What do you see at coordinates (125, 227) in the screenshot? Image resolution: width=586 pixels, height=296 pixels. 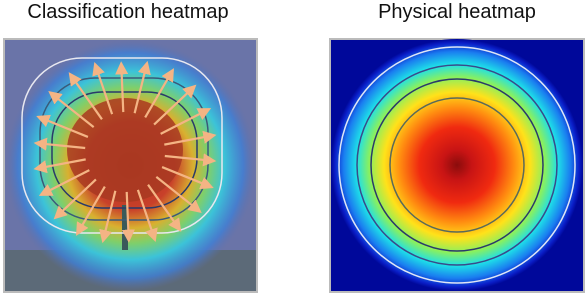 I see `stem` at bounding box center [125, 227].